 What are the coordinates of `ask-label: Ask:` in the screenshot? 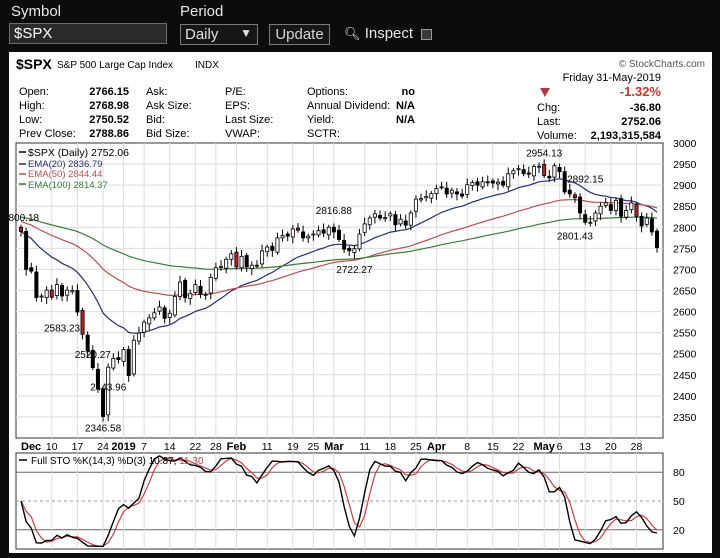 It's located at (156, 92).